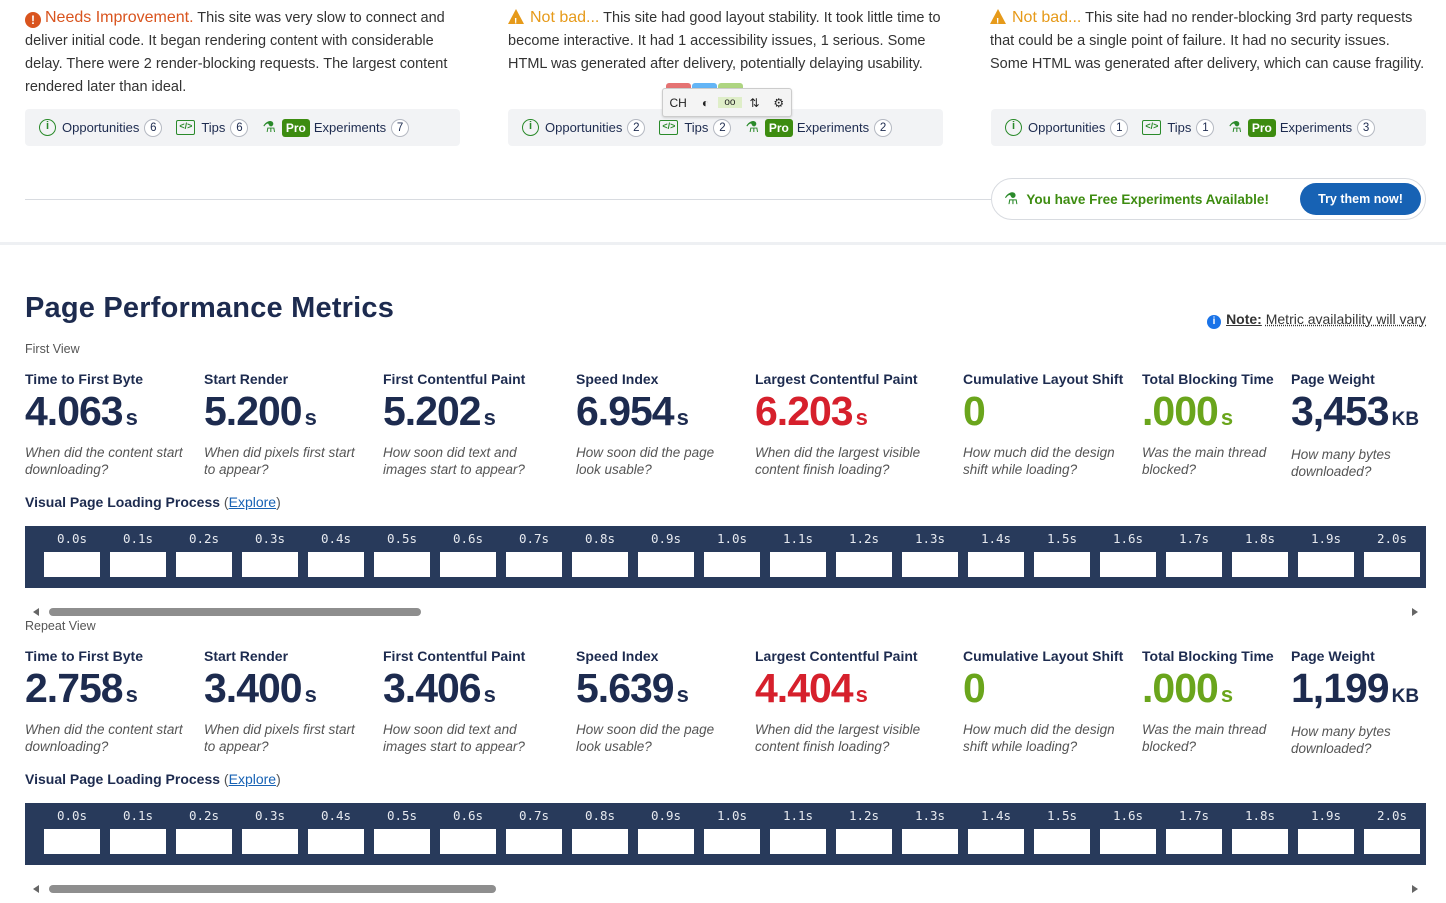 Image resolution: width=1446 pixels, height=903 pixels. I want to click on note-link: Metric availability will vary, so click(1345, 319).